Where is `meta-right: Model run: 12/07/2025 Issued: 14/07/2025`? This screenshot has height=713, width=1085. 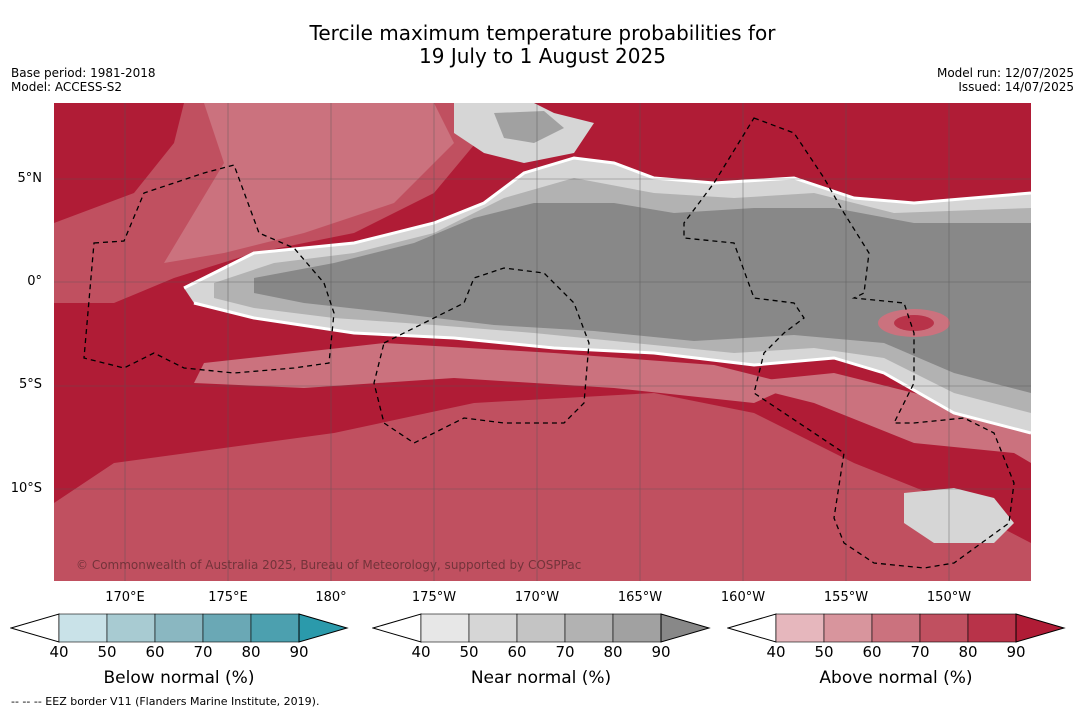 meta-right: Model run: 12/07/2025 Issued: 14/07/2025 is located at coordinates (1005, 80).